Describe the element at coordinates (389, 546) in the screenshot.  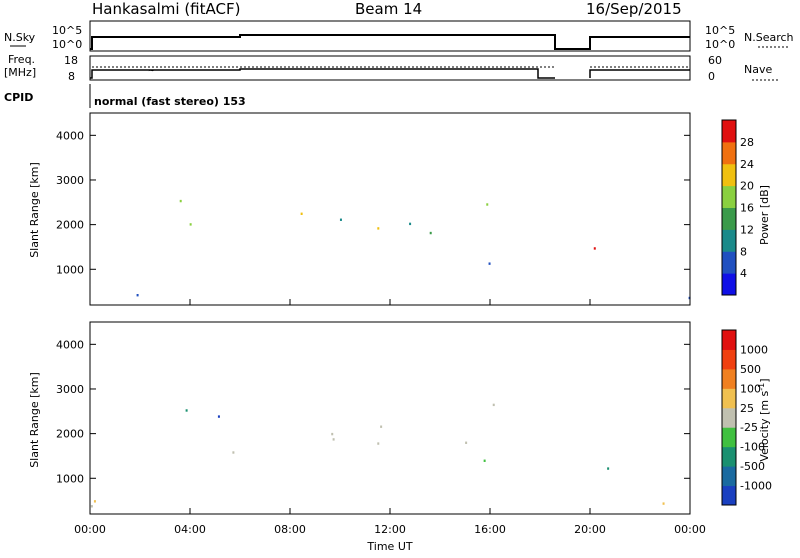
I see `x-axis-label: Time UT` at that location.